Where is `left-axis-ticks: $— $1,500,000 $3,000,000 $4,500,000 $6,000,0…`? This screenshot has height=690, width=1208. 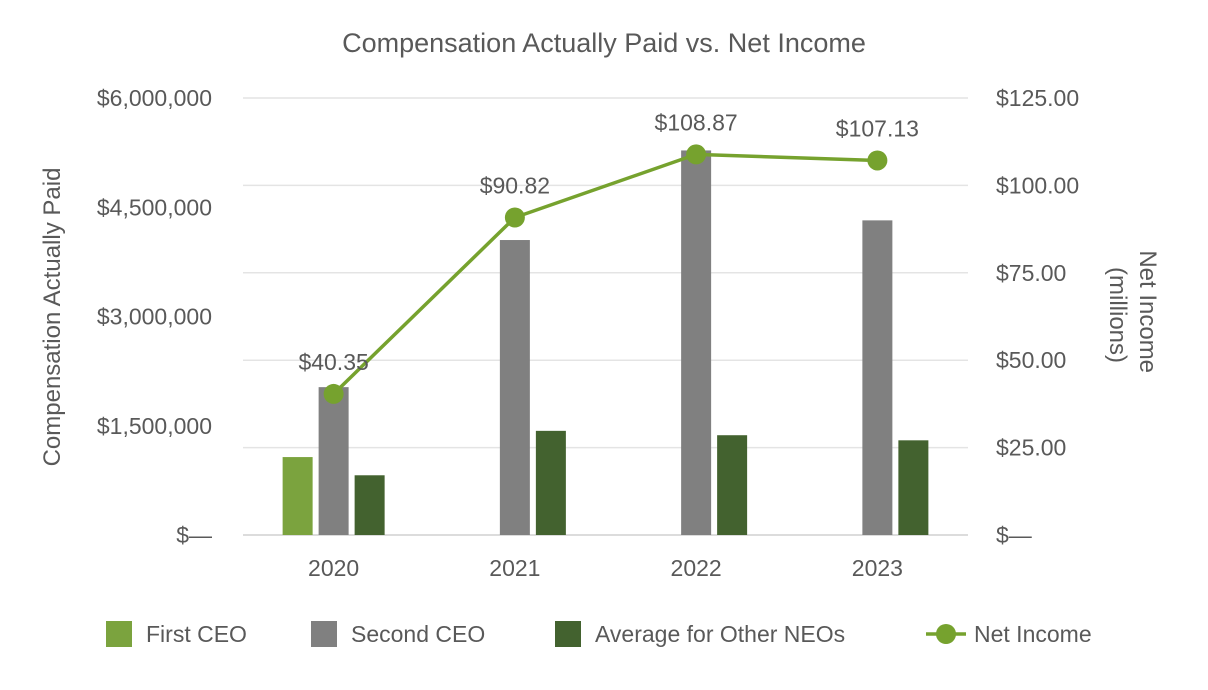
left-axis-ticks: $— $1,500,000 $3,000,000 $4,500,000 $6,000,0… is located at coordinates (154, 316).